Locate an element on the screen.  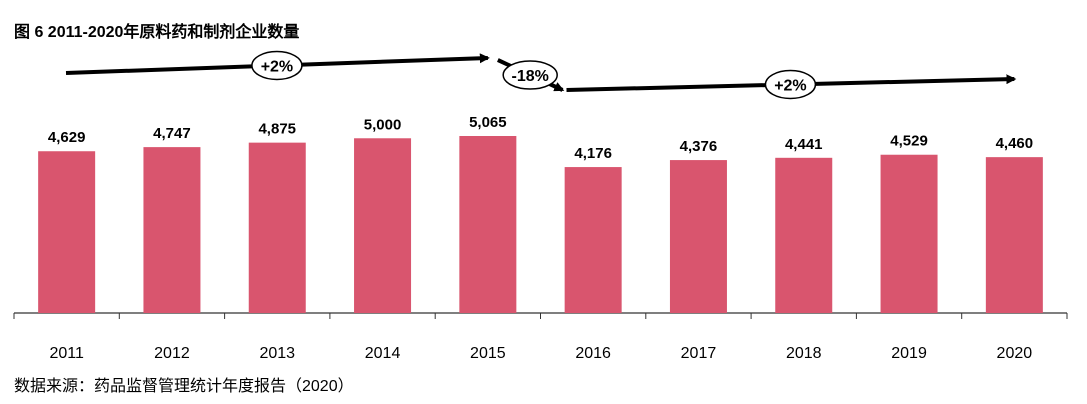
trend-label: -18% is located at coordinates (529, 76).